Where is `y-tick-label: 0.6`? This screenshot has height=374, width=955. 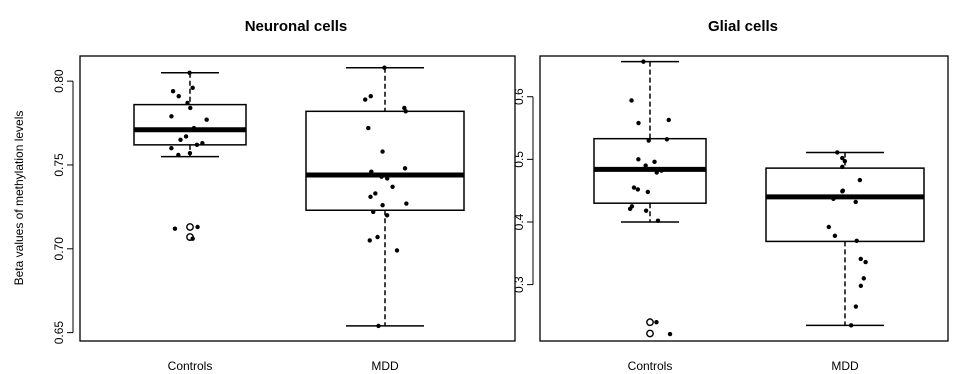
y-tick-label: 0.6 is located at coordinates (519, 96).